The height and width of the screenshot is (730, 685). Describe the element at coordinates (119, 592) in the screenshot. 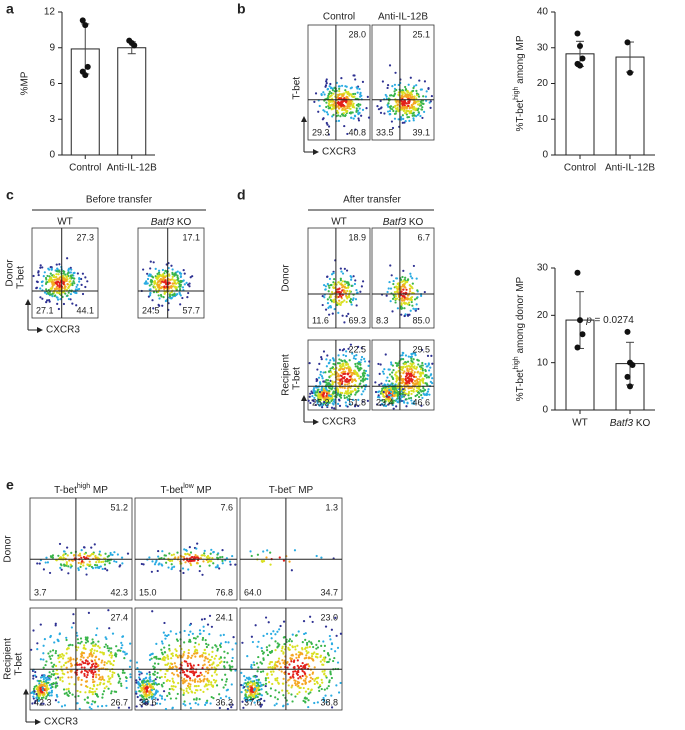

I see `quadrant-value: 42.3` at that location.